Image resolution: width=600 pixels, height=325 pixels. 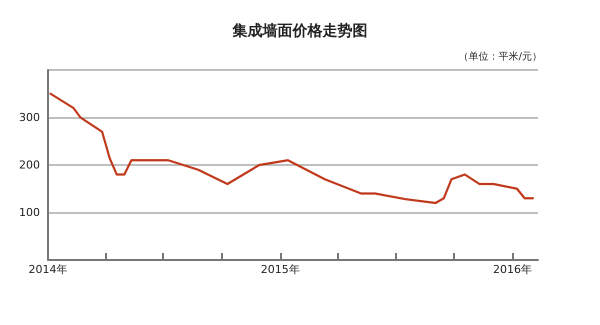 What do you see at coordinates (48, 269) in the screenshot?
I see `x-tick-label: 2014年` at bounding box center [48, 269].